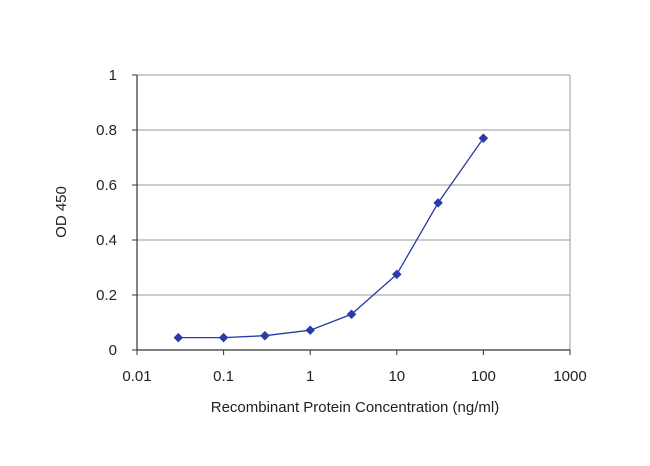 The image size is (650, 466). Describe the element at coordinates (106, 130) in the screenshot. I see `y-tick-label: 0.8` at that location.